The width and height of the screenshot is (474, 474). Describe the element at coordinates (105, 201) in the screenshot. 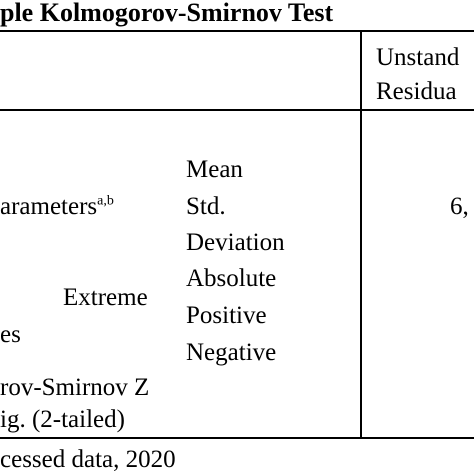

I see `normal-parameters-superscript: a,b` at that location.